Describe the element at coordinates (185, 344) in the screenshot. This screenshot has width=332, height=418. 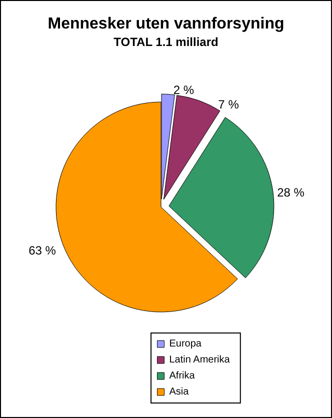
I see `legend-label: Europa` at that location.